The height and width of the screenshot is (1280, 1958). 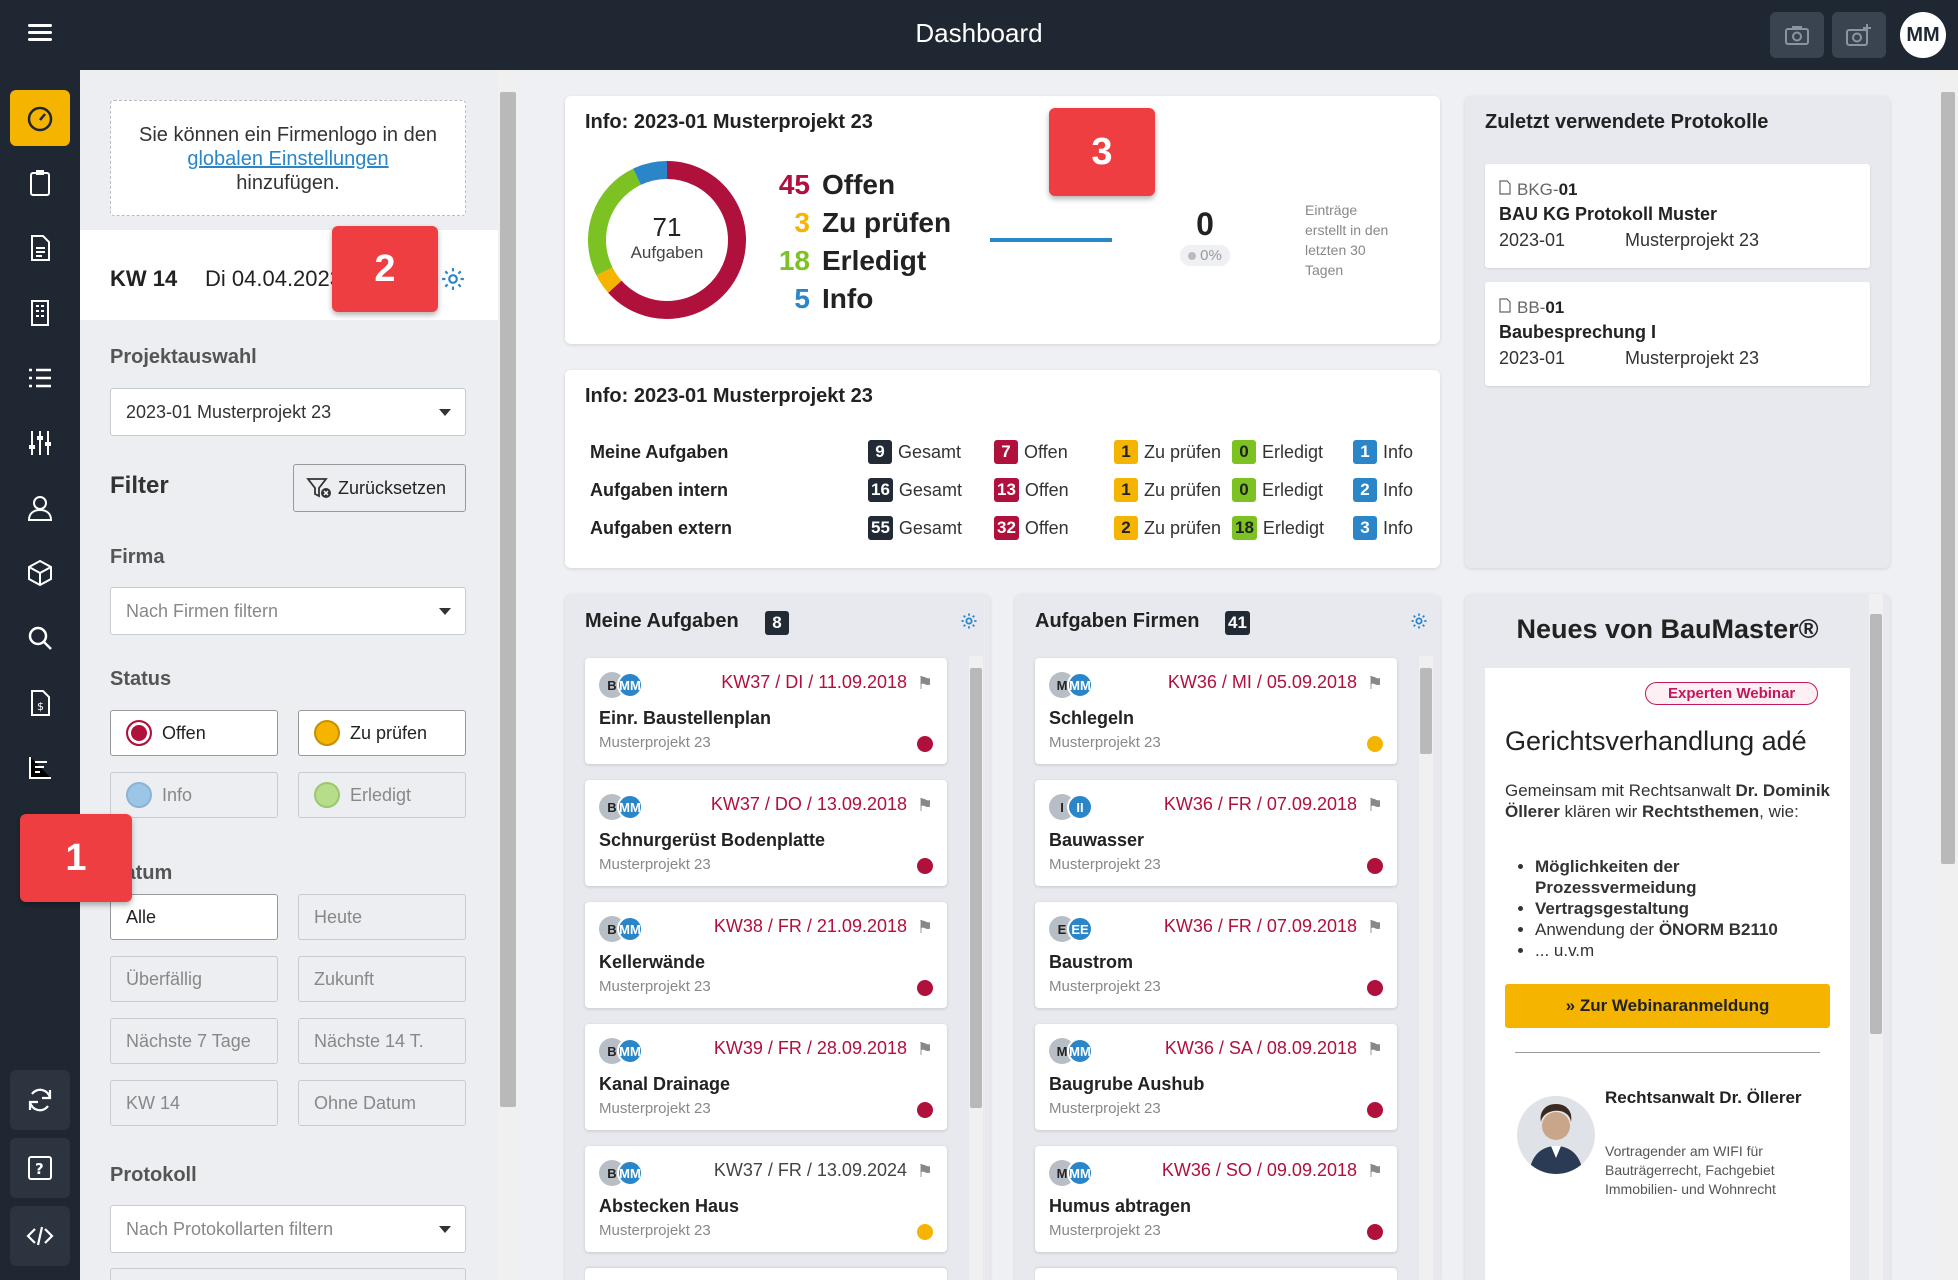 I want to click on task-due-date: KW39 / FR / 28.09.2018, so click(x=810, y=1048).